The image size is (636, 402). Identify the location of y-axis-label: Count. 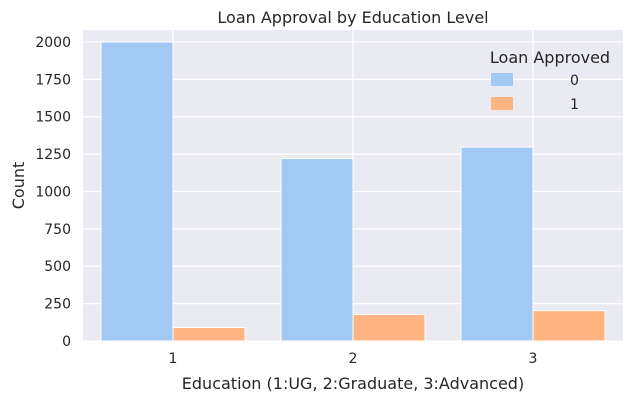
(18, 186).